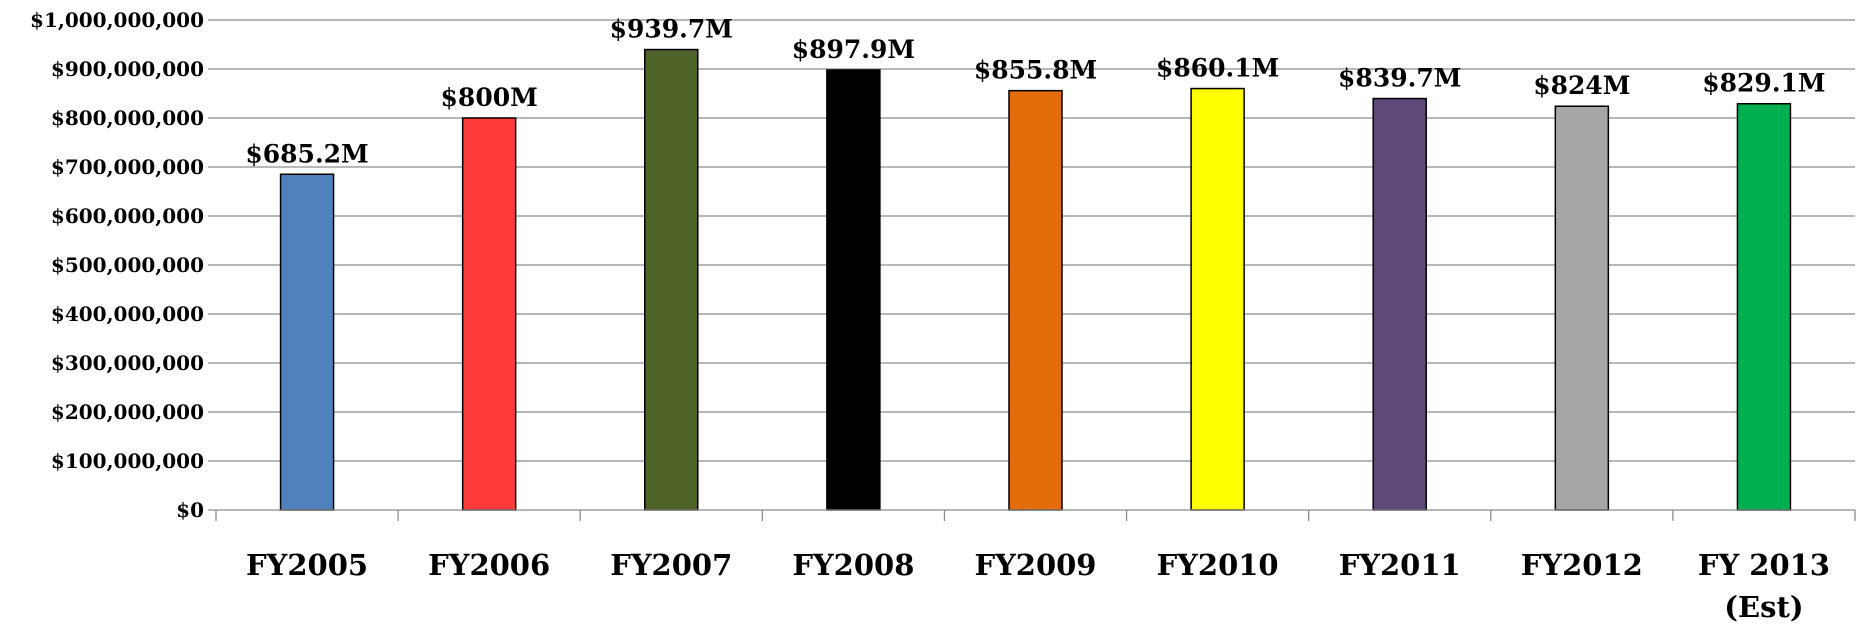 This screenshot has height=629, width=1872. Describe the element at coordinates (1764, 565) in the screenshot. I see `category-label-8: FY 2013` at that location.